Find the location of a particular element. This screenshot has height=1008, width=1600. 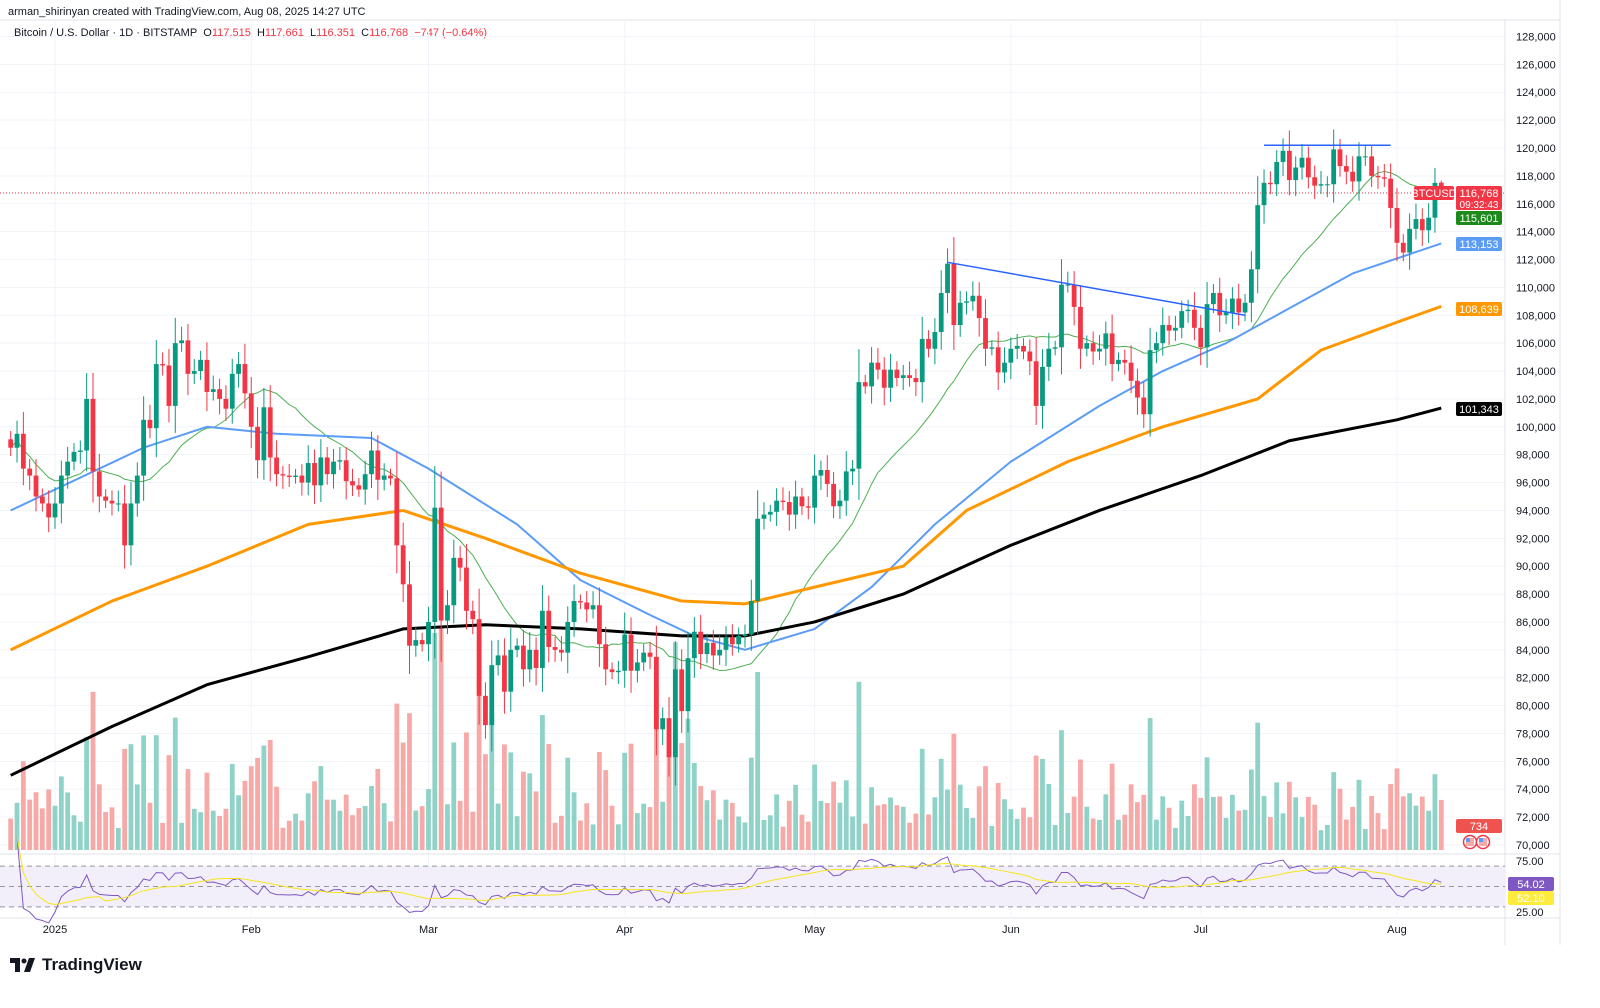

symbol-tag: BTCUSD is located at coordinates (1433, 194).